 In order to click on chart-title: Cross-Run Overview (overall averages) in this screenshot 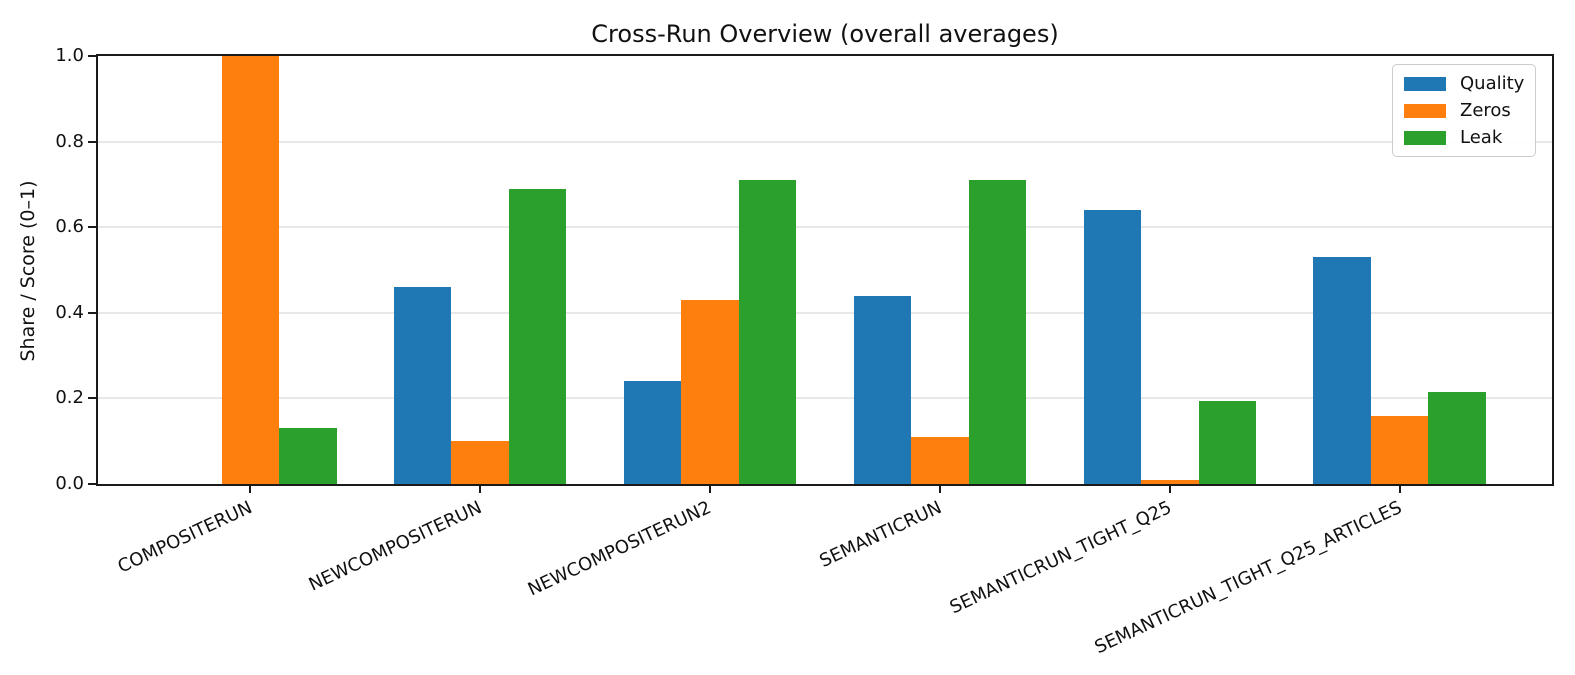, I will do `click(825, 34)`.